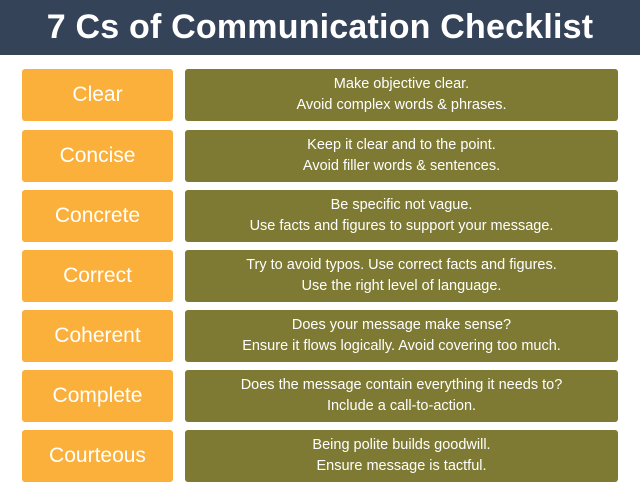 Image resolution: width=640 pixels, height=500 pixels. I want to click on c-label: Coherent, so click(97, 335).